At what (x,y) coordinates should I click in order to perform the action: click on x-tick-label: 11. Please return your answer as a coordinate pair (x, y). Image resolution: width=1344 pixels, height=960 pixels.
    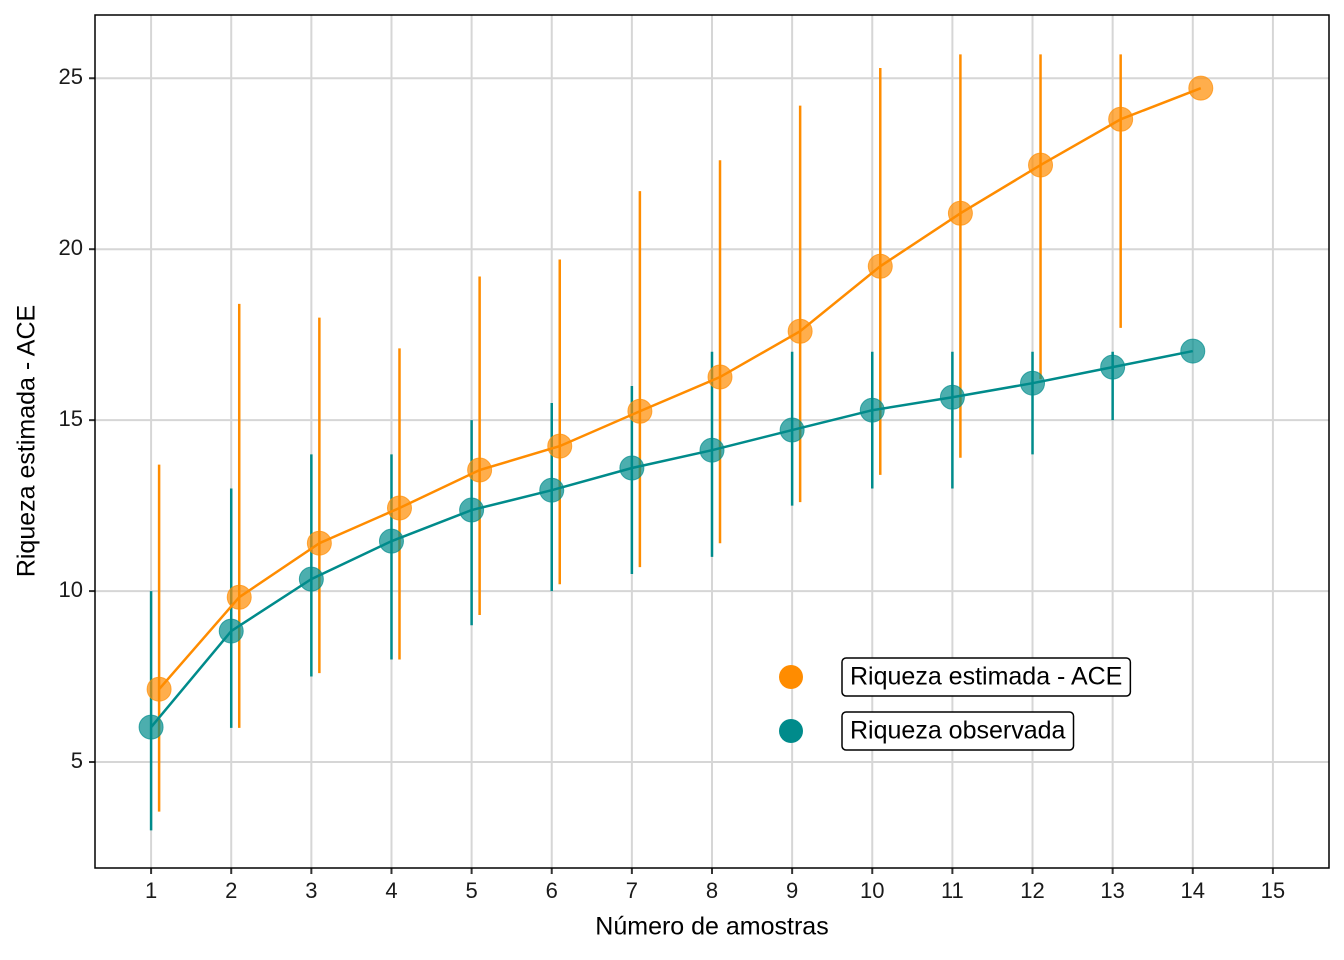
    Looking at the image, I should click on (952, 890).